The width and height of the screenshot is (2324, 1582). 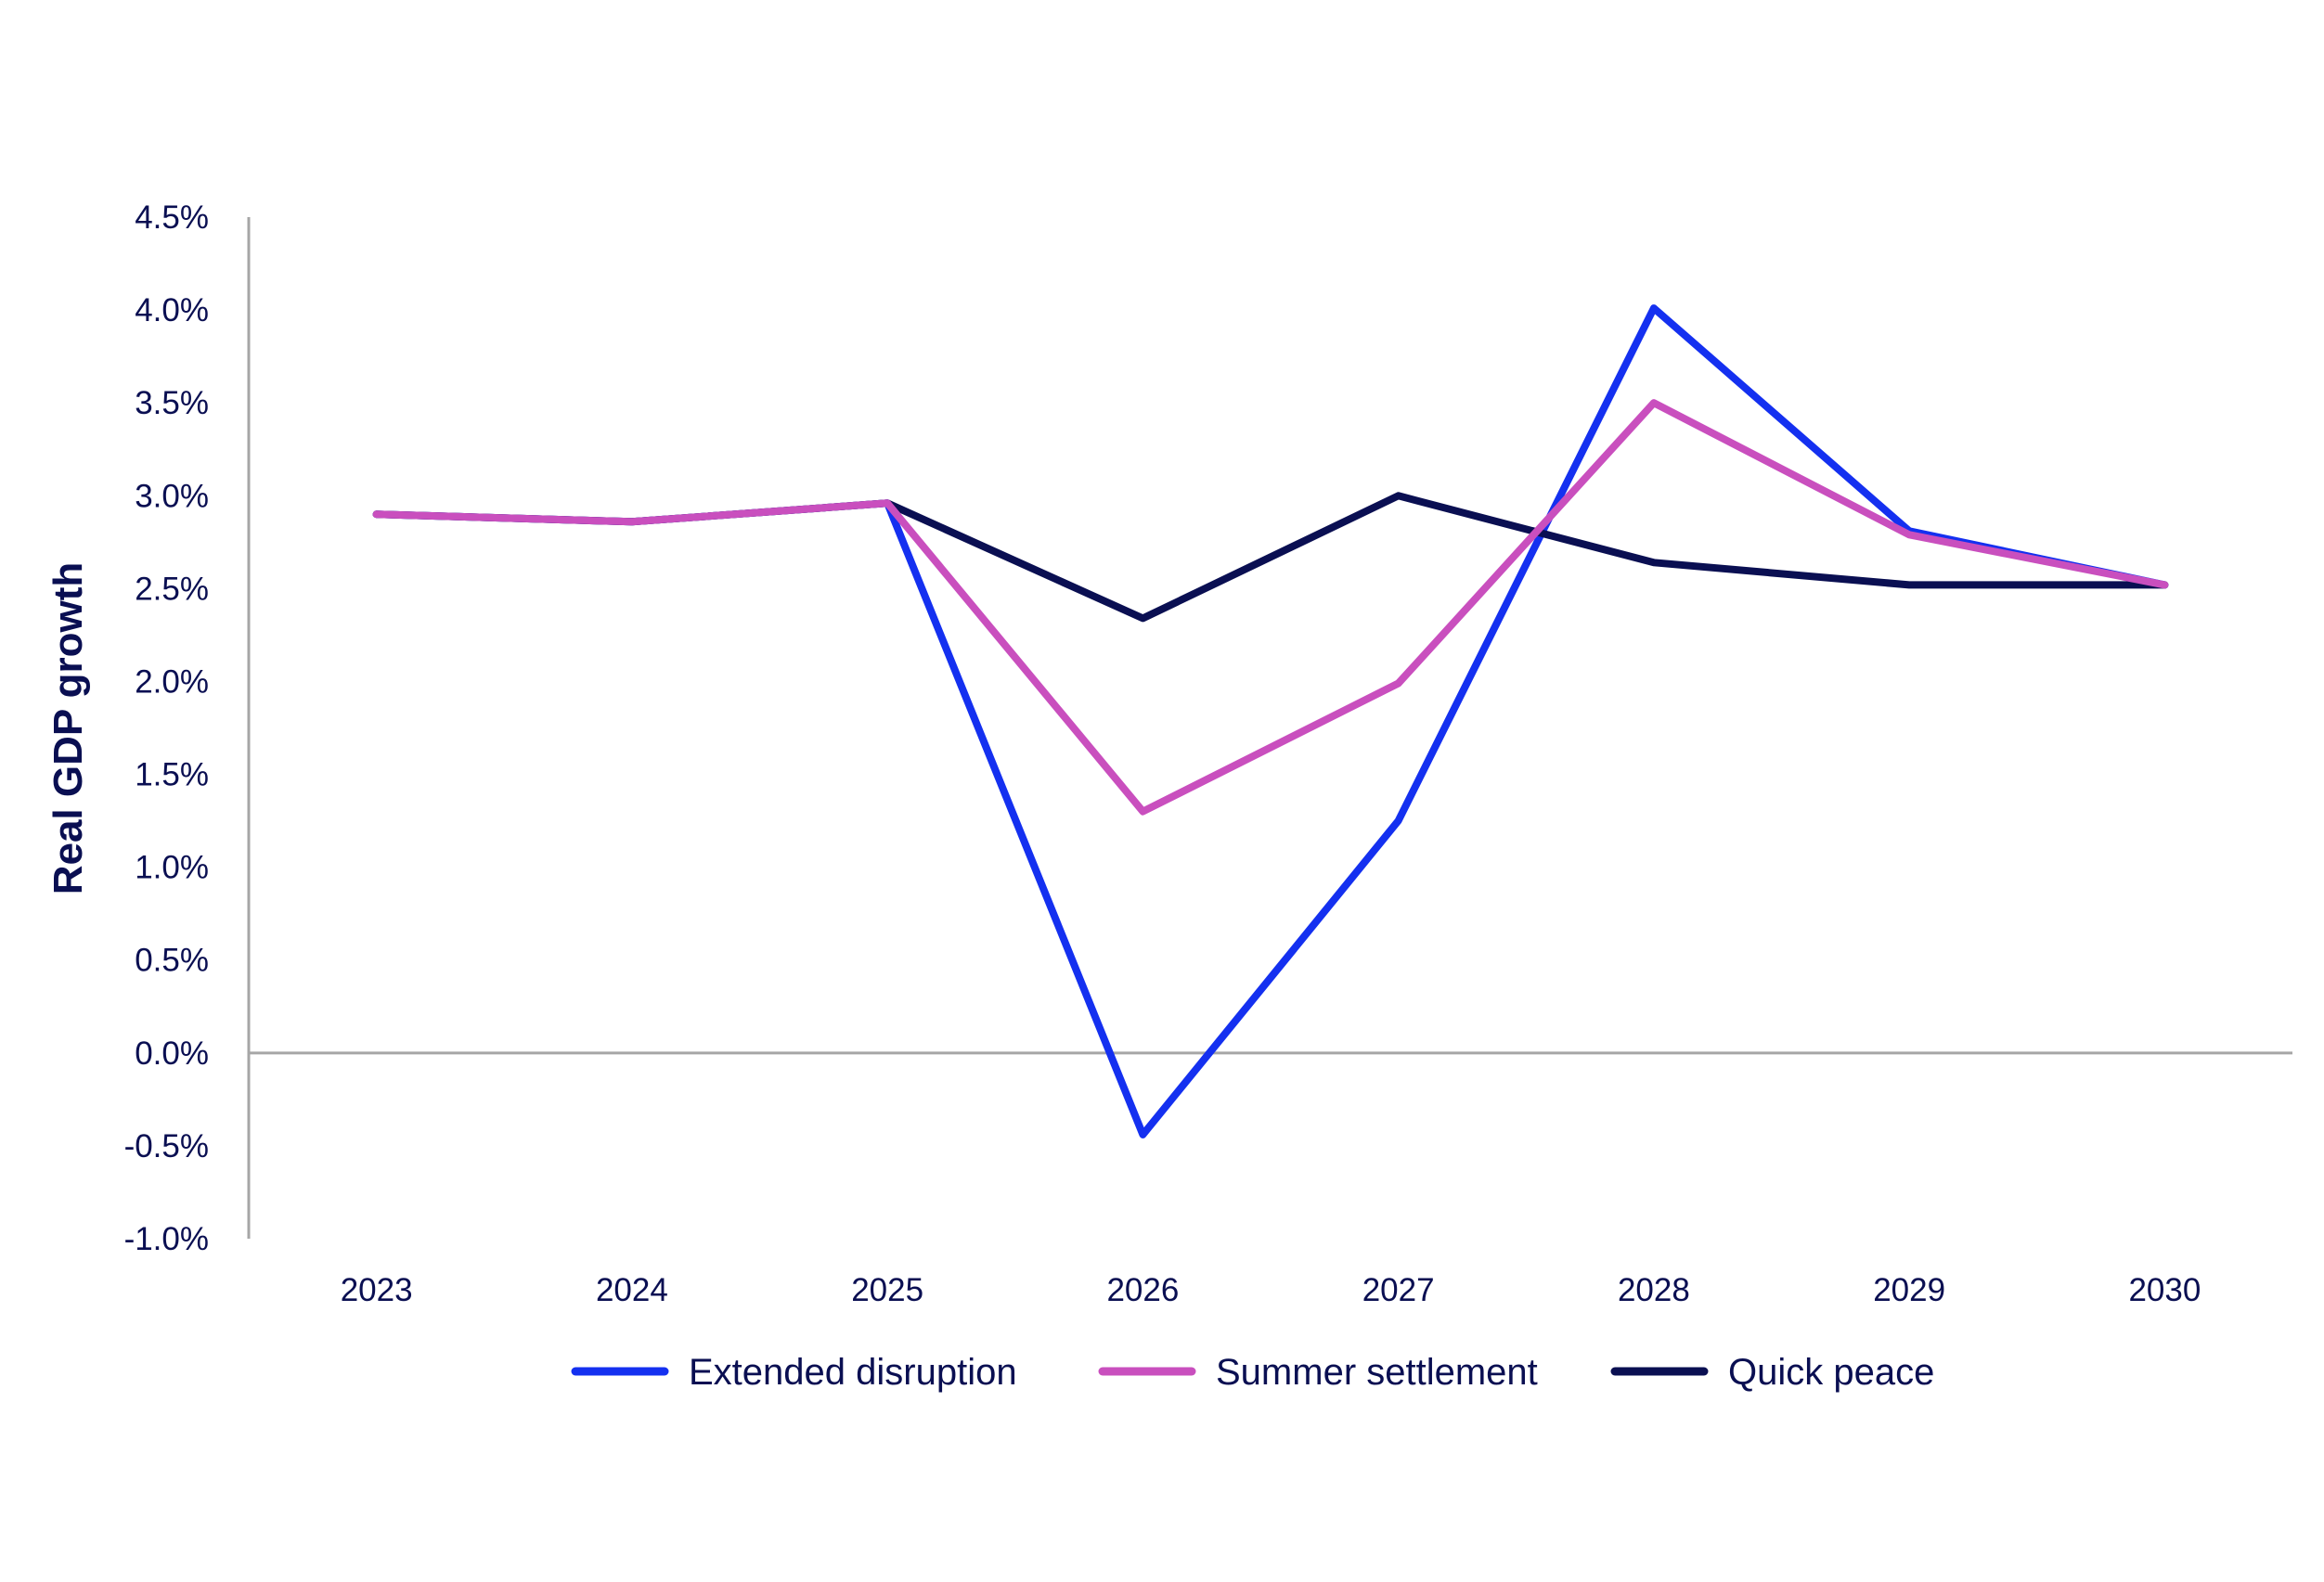 I want to click on x-tick-label: 2025, so click(x=887, y=1290).